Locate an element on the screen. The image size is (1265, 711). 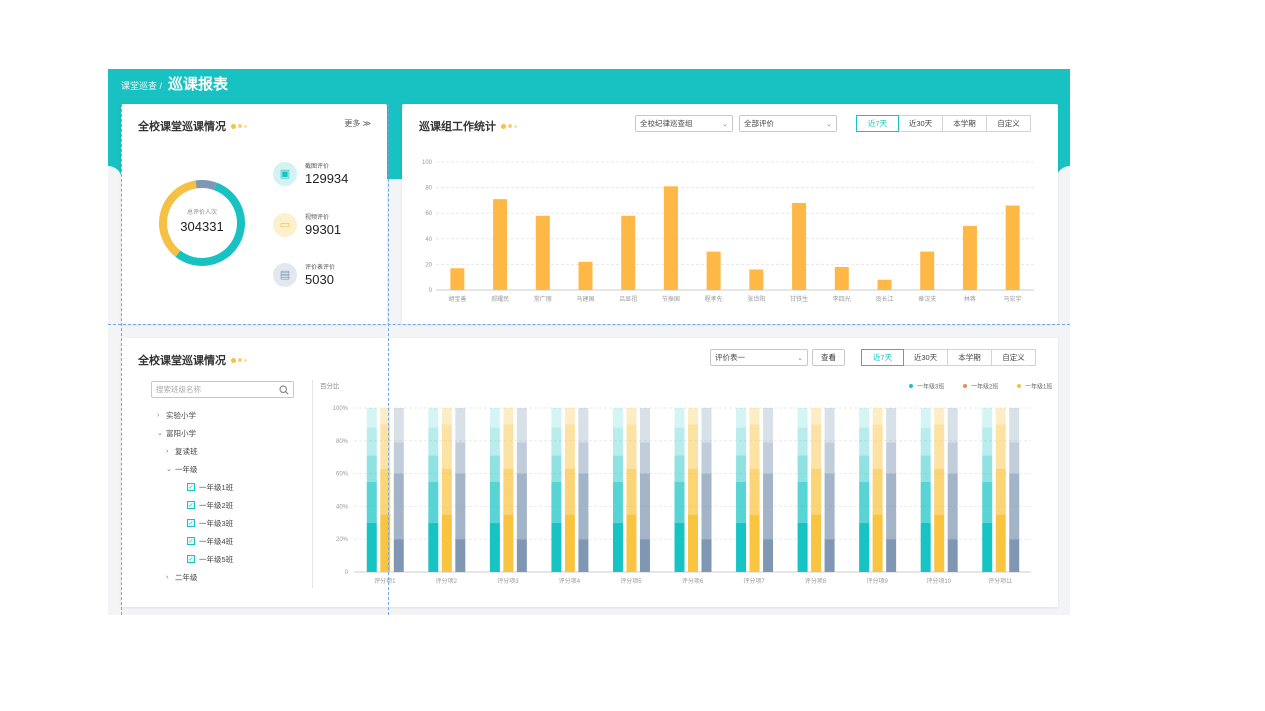
x-tick-label: 评分项9 is located at coordinates (877, 581).